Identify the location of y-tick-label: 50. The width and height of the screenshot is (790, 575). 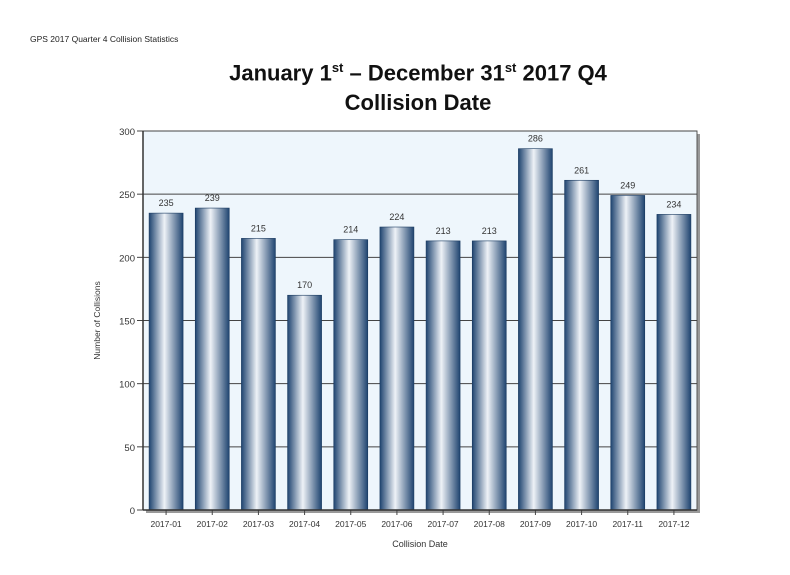
(129, 448).